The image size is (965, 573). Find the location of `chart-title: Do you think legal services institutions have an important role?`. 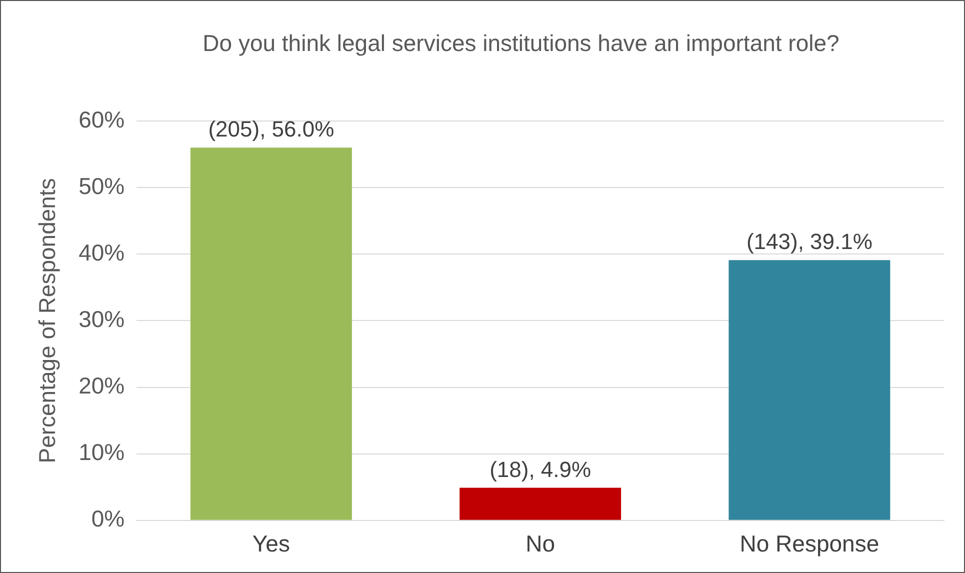

chart-title: Do you think legal services institutions have an important role? is located at coordinates (521, 43).